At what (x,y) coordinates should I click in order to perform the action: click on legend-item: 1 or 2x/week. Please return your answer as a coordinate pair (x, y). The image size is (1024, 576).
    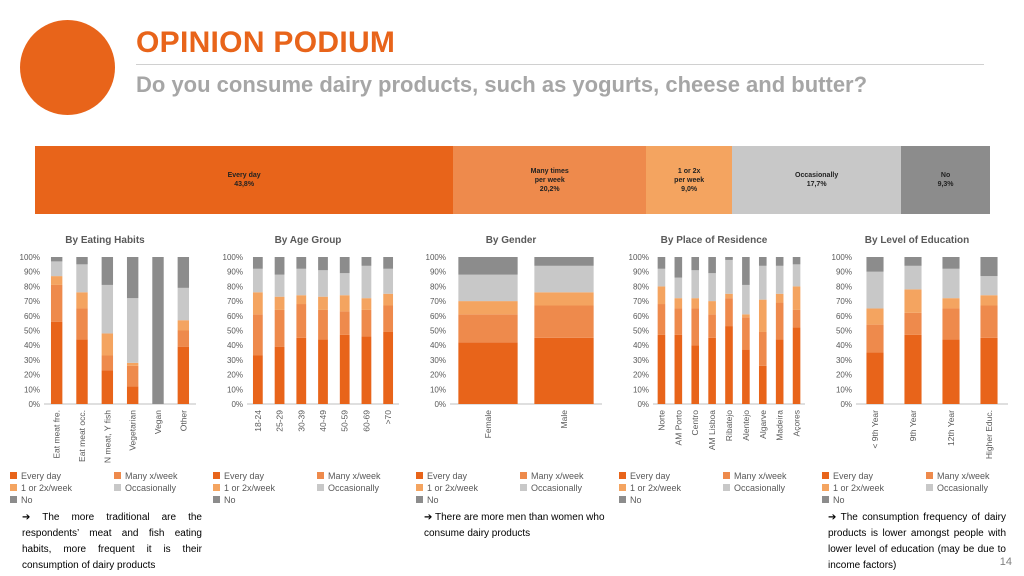
    Looking at the image, I should click on (671, 487).